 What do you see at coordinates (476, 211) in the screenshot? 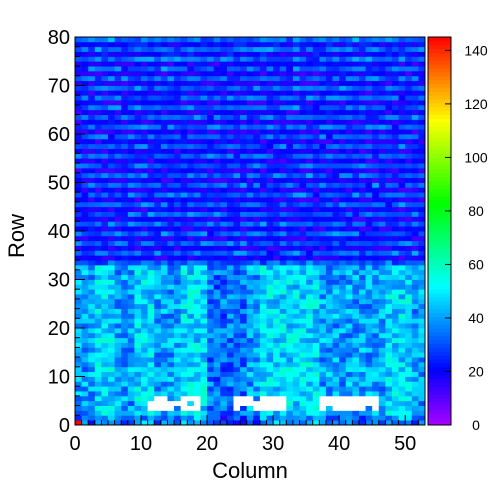
I see `colorbar-tick-label: 80` at bounding box center [476, 211].